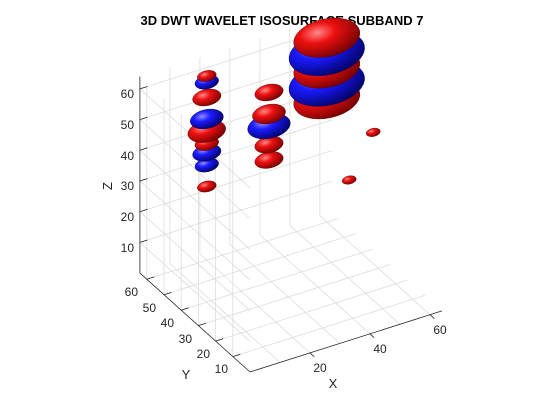 The image size is (560, 420). I want to click on z-tick-label: 50, so click(128, 125).